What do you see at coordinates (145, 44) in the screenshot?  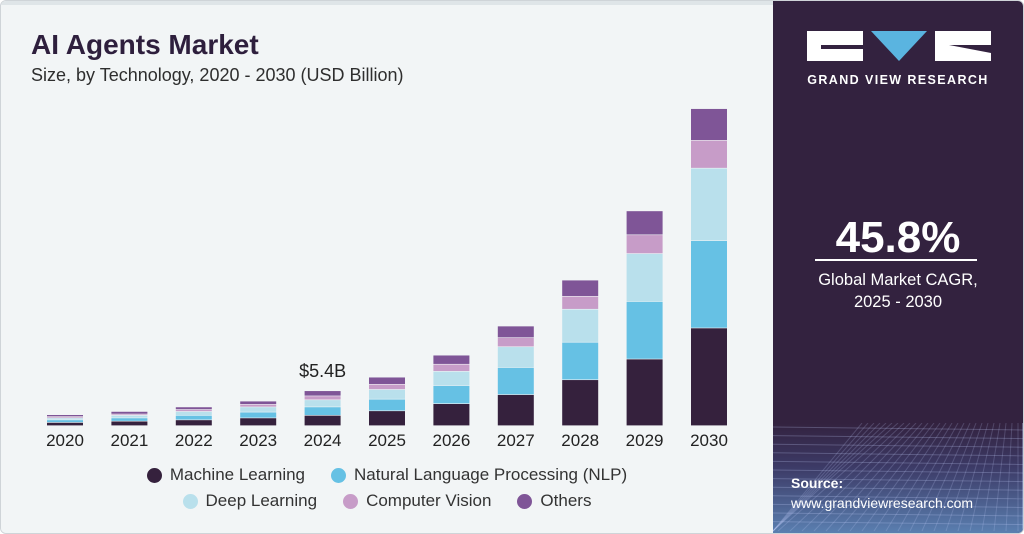 I see `chart-title: AI Agents Market` at bounding box center [145, 44].